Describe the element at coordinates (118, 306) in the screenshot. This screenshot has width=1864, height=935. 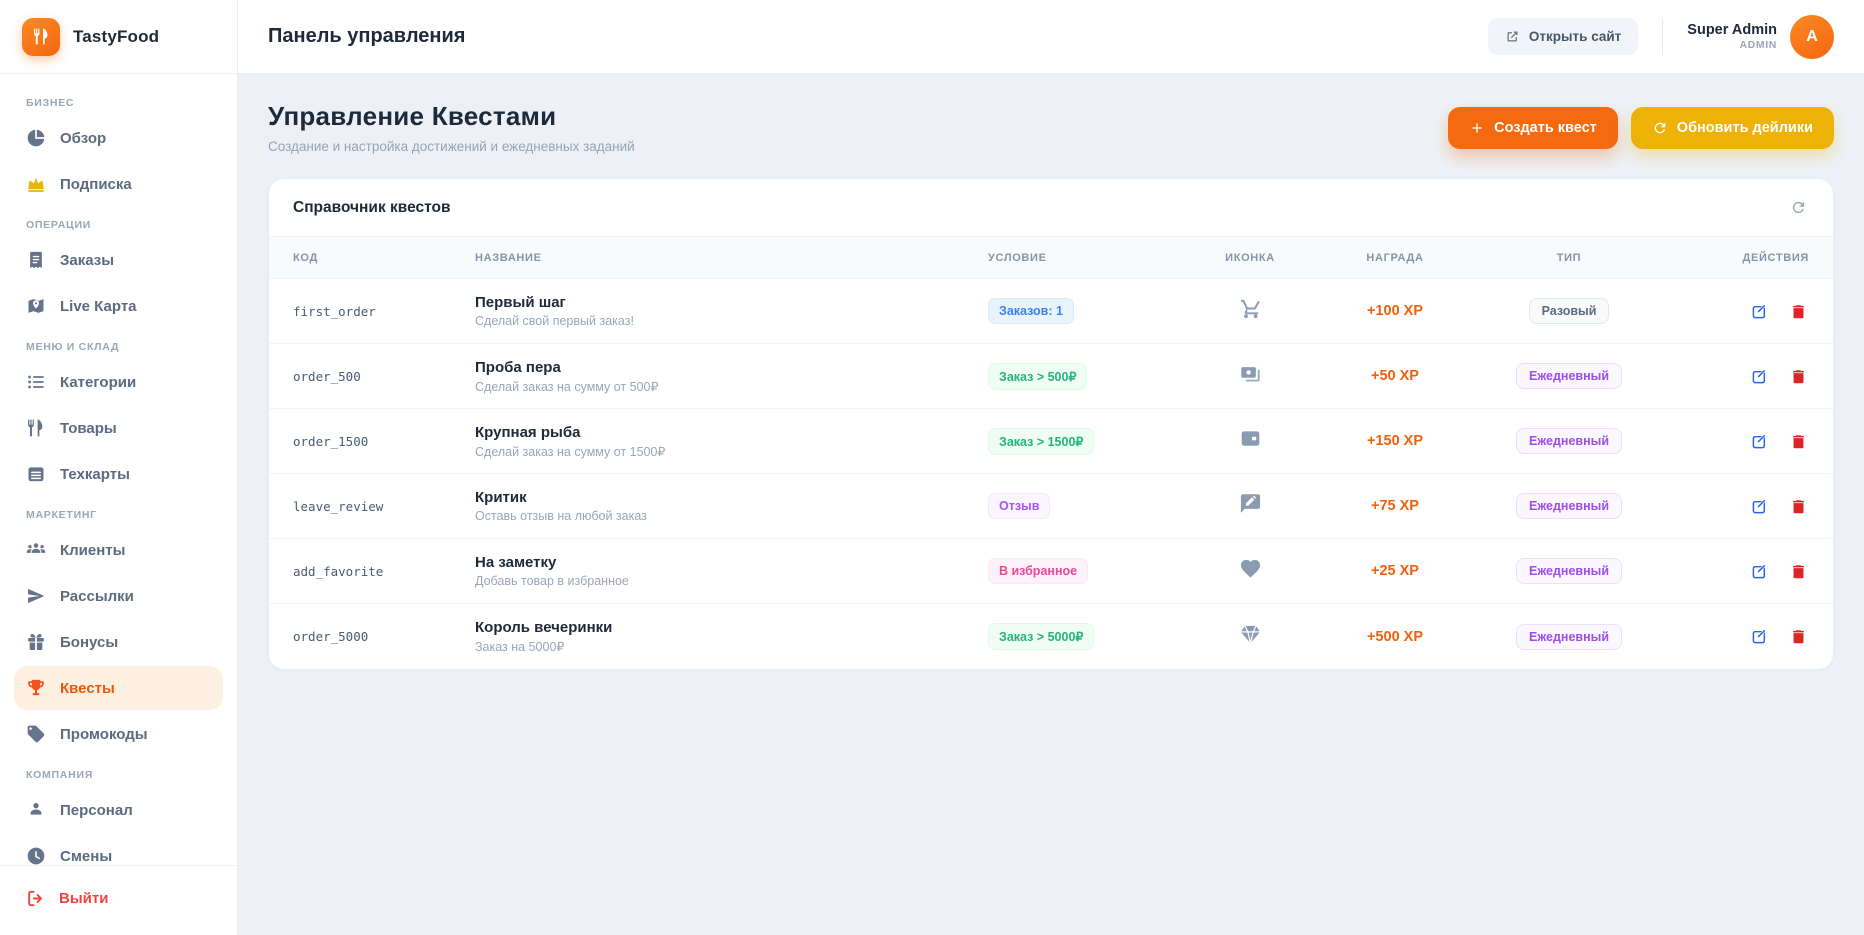
I see `sidebar-item-map-pin: Live Карта` at that location.